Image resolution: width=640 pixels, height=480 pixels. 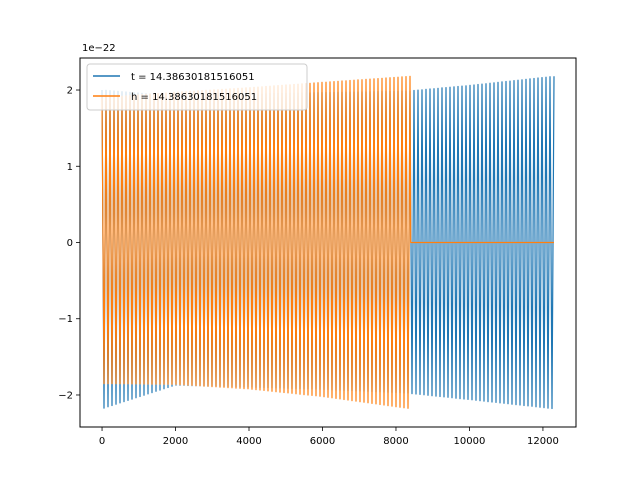 I want to click on x-tick-label: 6000, so click(x=322, y=441).